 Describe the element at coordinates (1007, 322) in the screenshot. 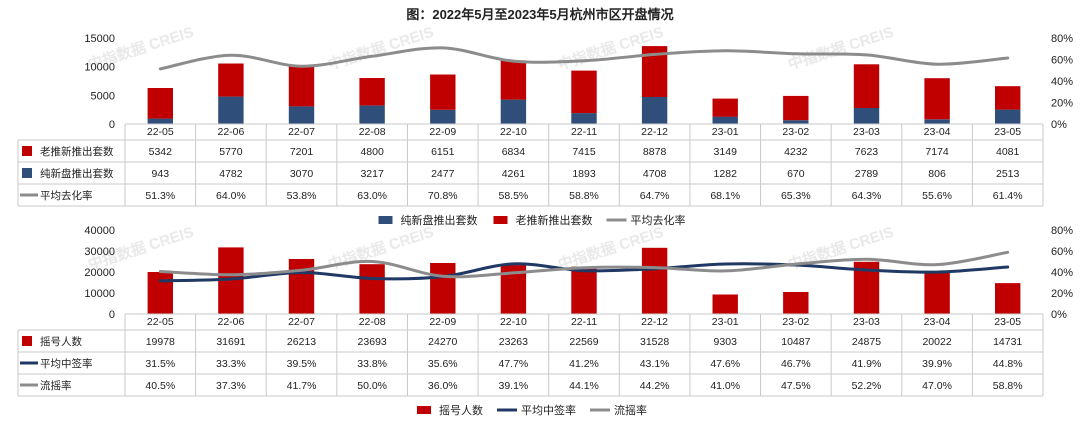

I see `x-tick-label: 23-05` at that location.